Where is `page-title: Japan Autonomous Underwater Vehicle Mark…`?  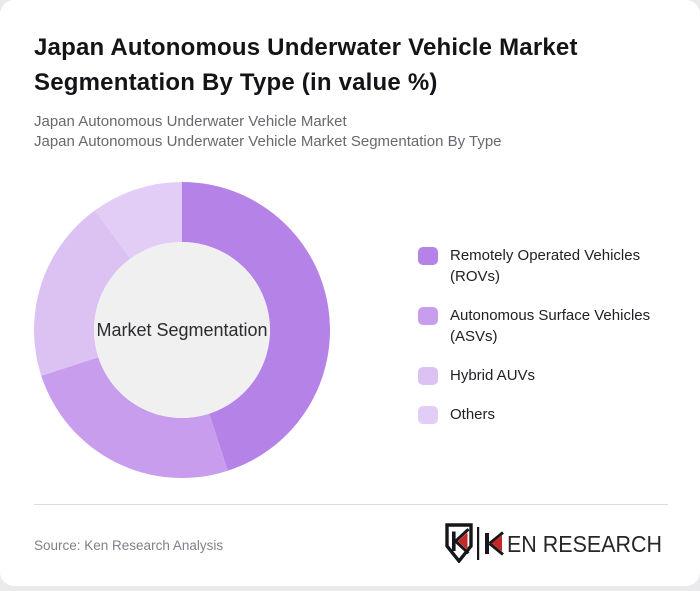 page-title: Japan Autonomous Underwater Vehicle Mark… is located at coordinates (306, 65).